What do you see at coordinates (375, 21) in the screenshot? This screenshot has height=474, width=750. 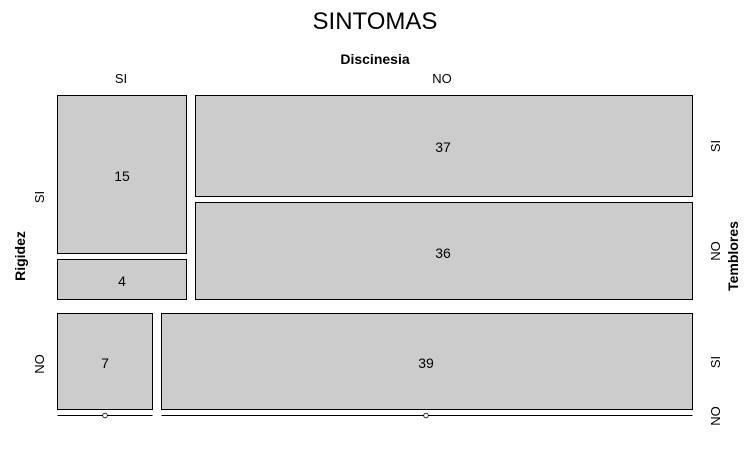 I see `chart-title: SINTOMAS` at bounding box center [375, 21].